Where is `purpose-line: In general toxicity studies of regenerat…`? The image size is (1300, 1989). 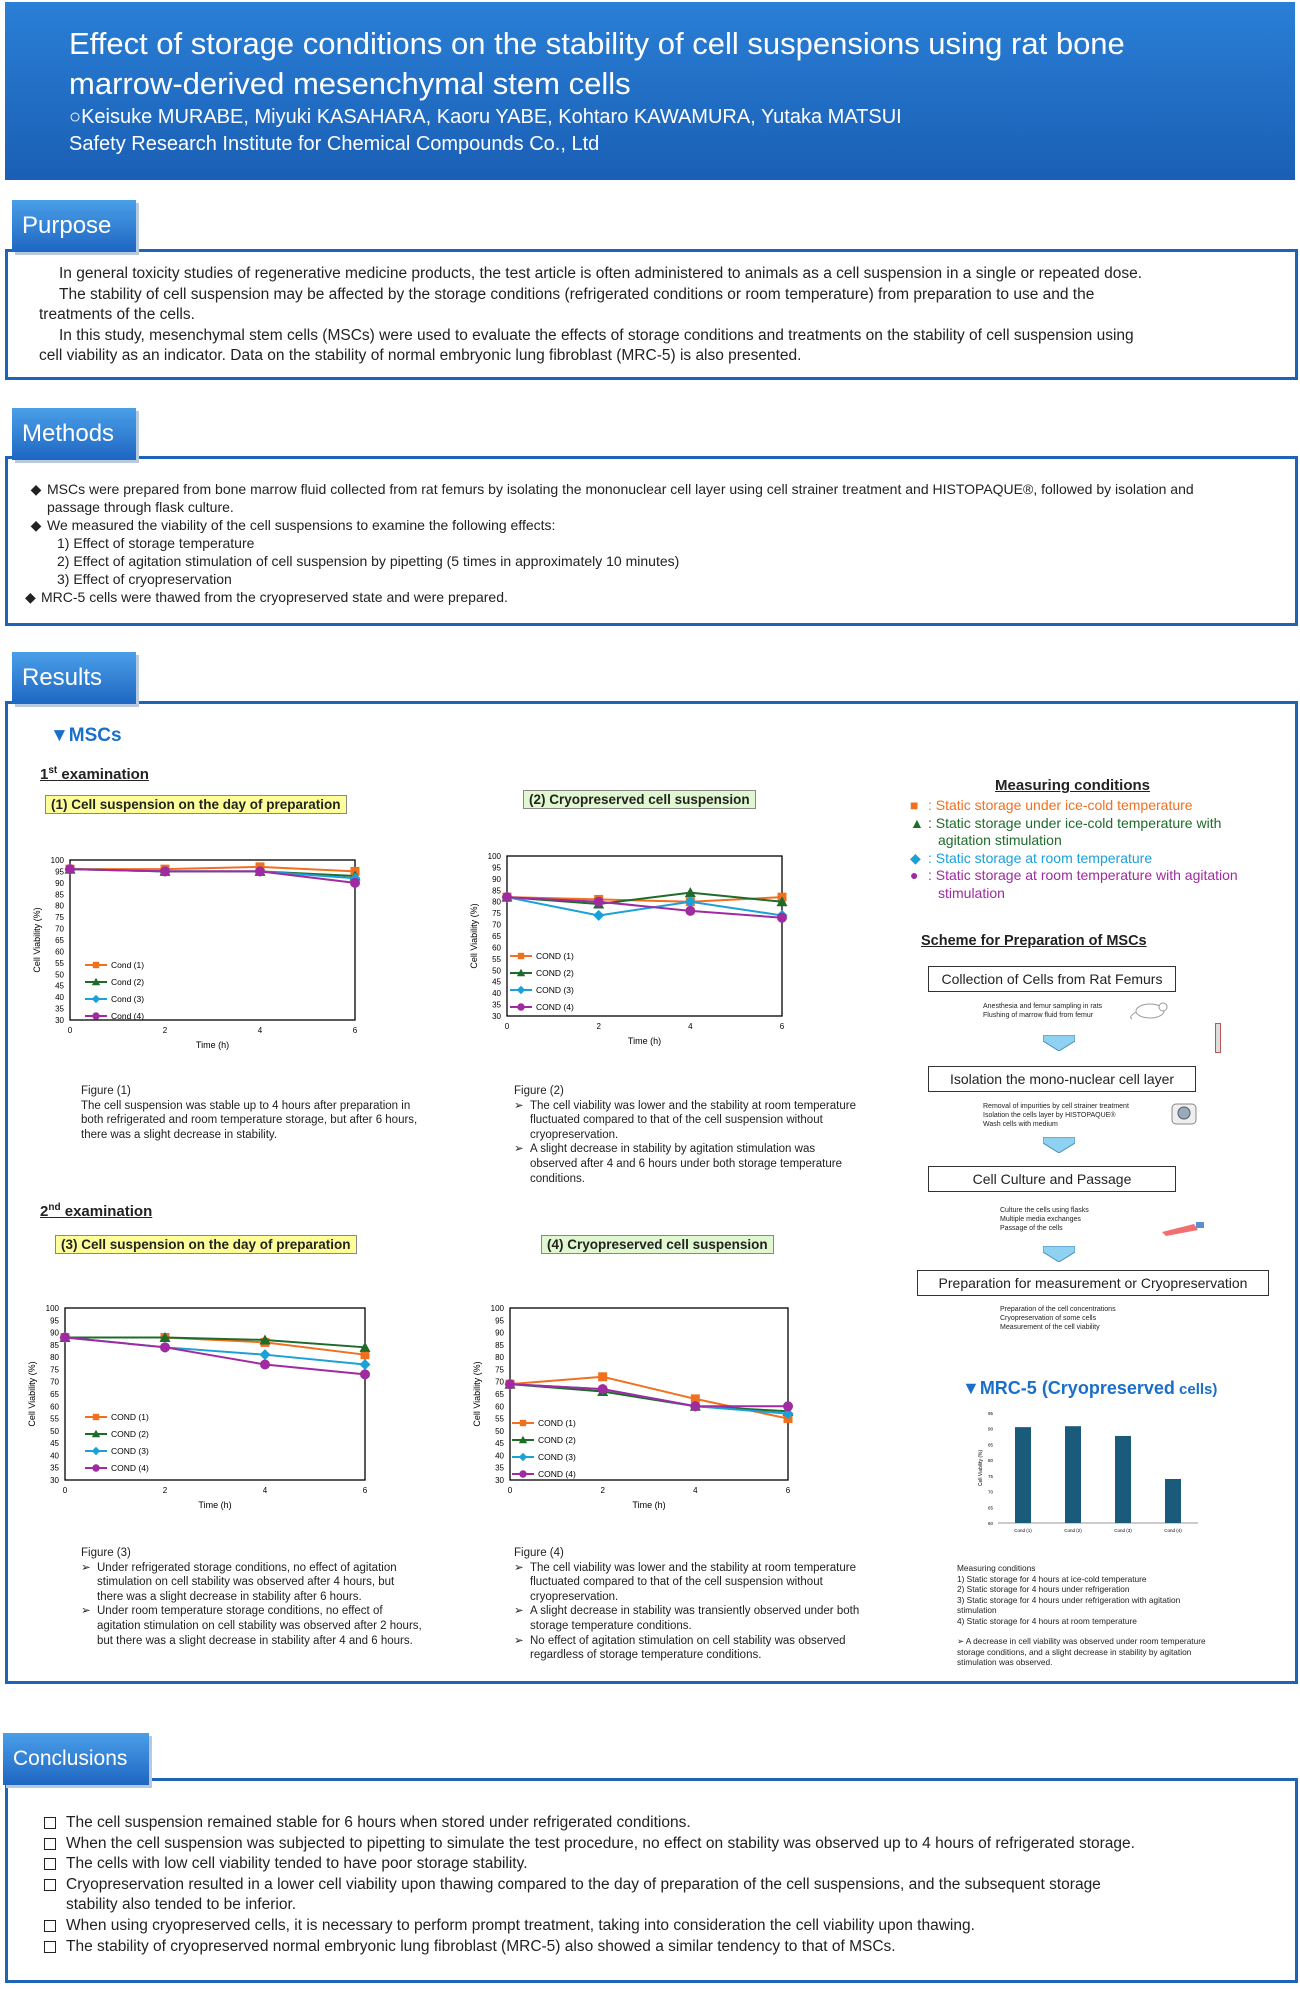 purpose-line: In general toxicity studies of regenerat… is located at coordinates (601, 273).